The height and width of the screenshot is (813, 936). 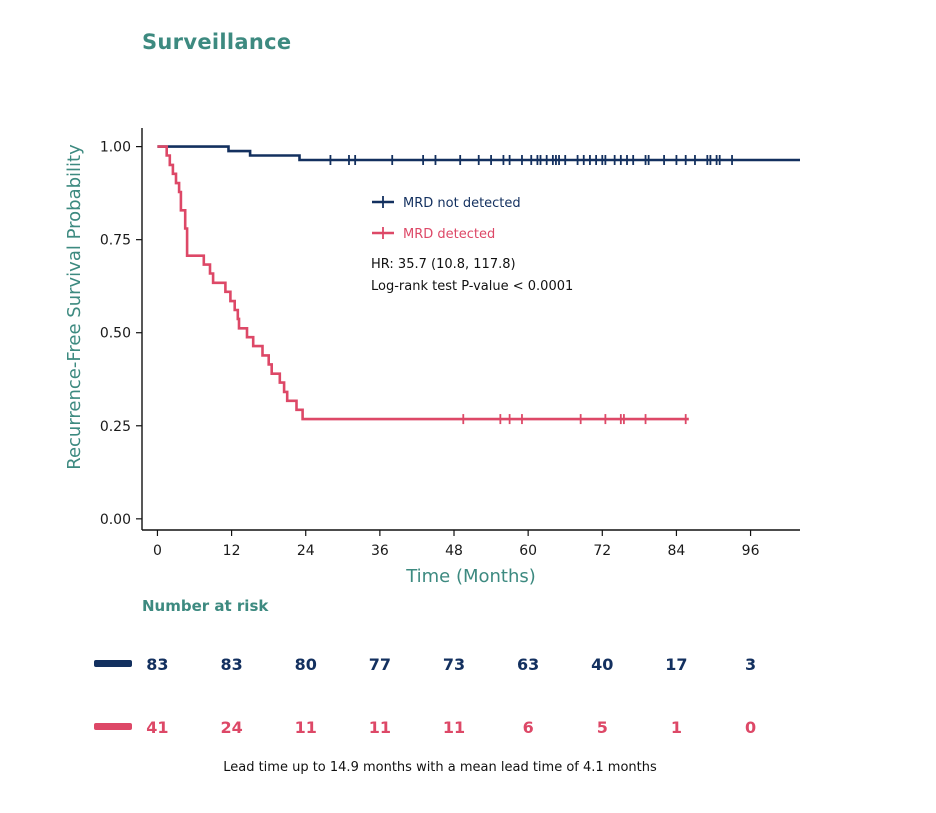 What do you see at coordinates (528, 727) in the screenshot?
I see `risk-count: 6` at bounding box center [528, 727].